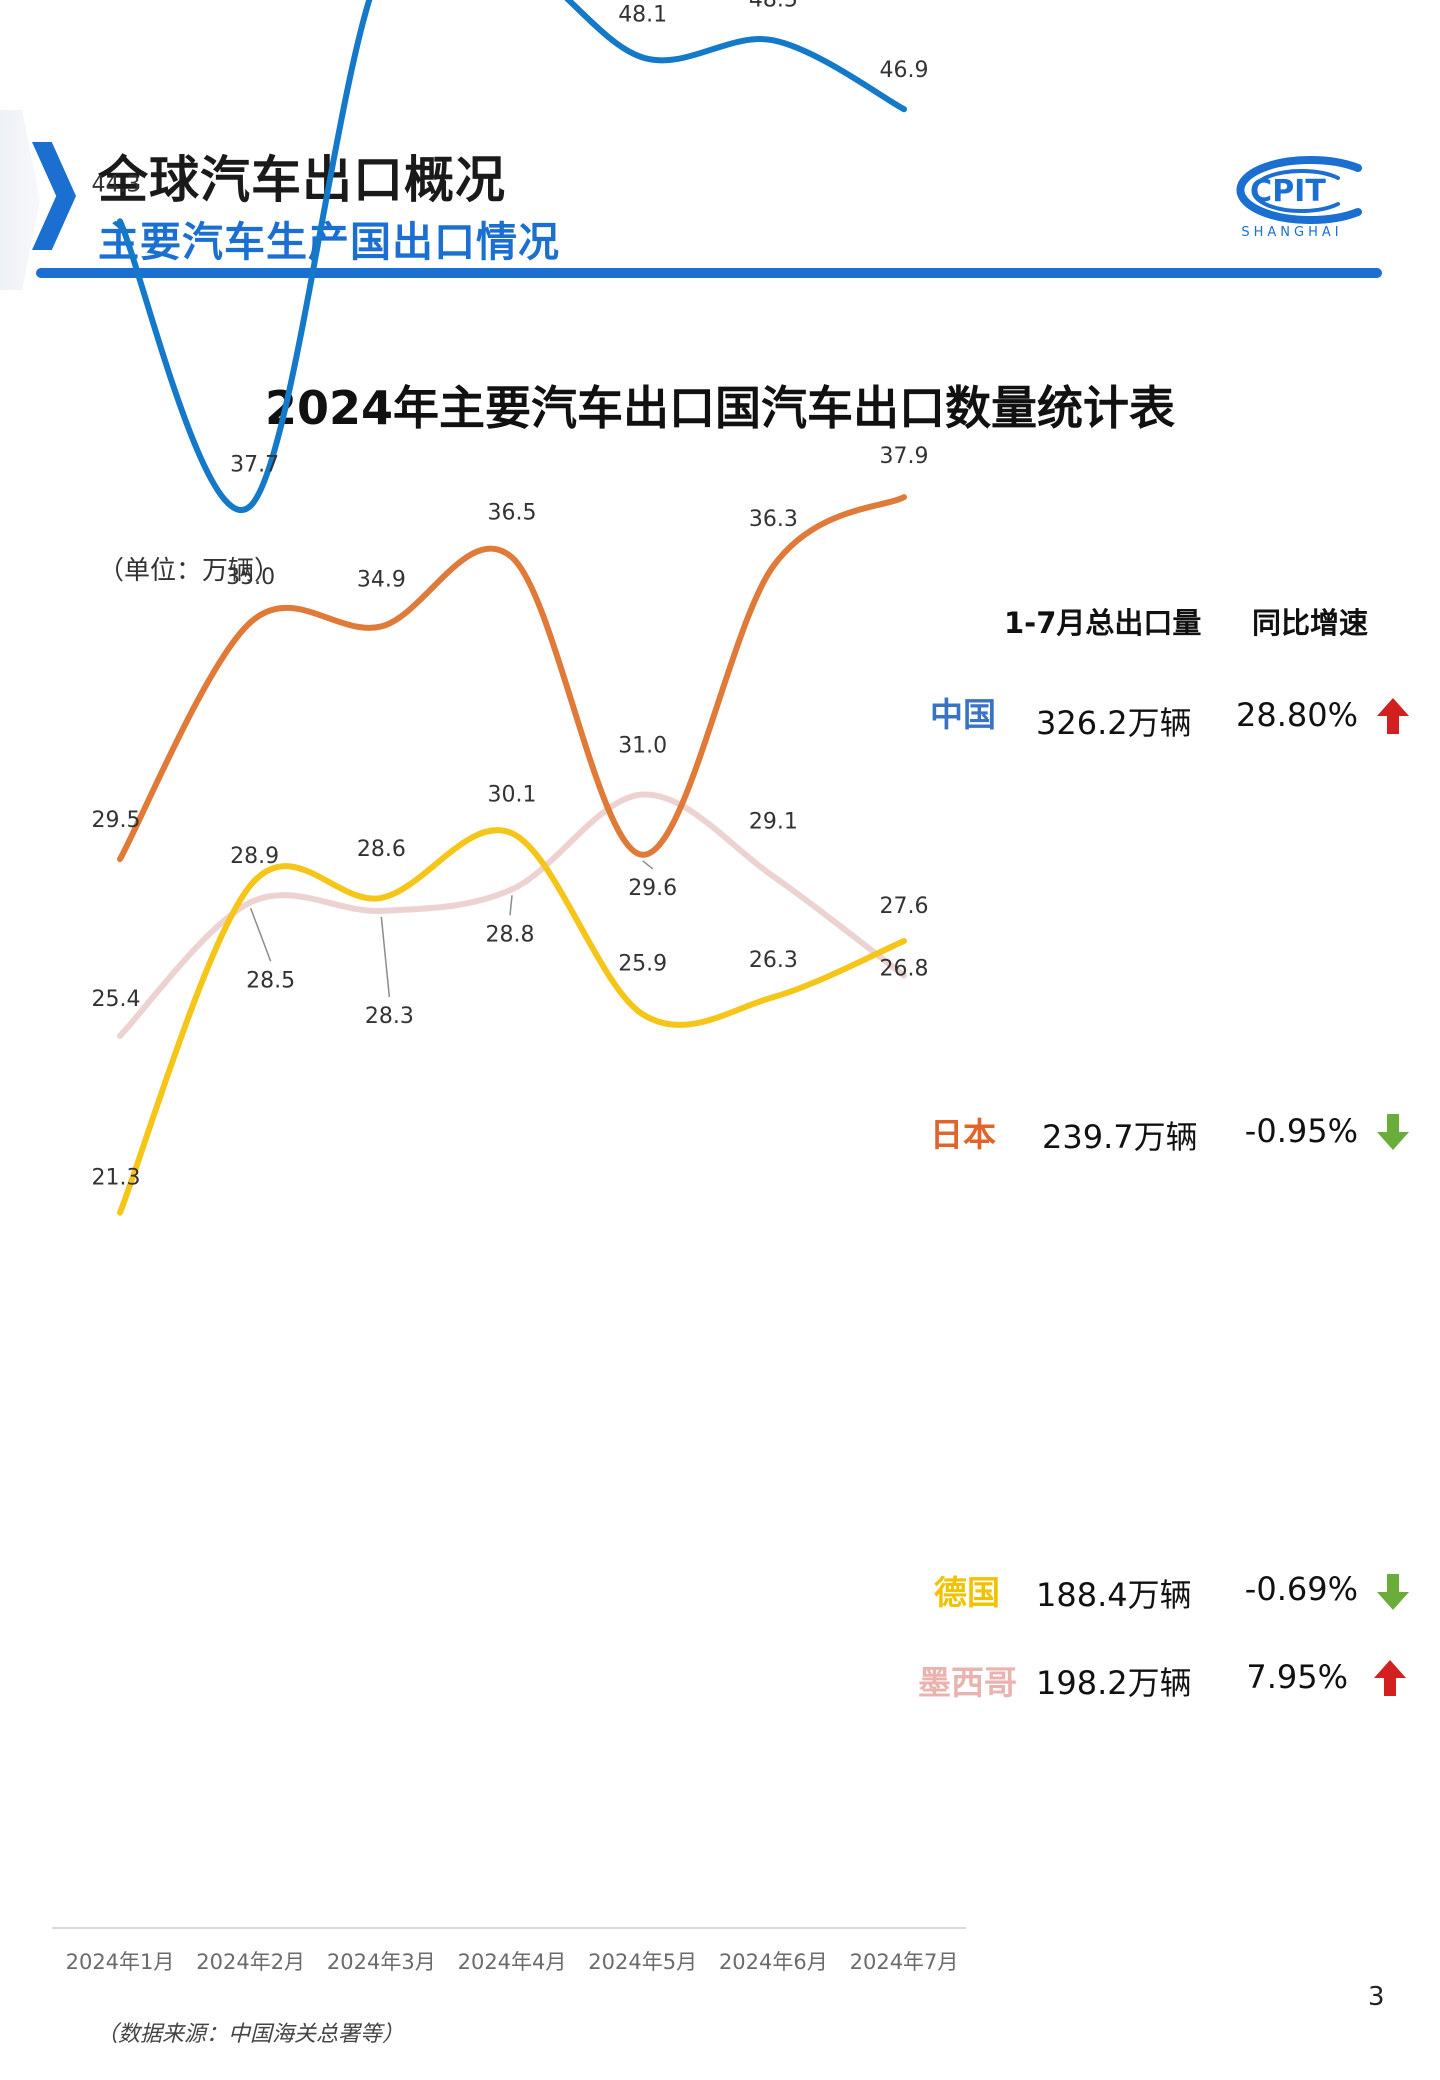 The width and height of the screenshot is (1440, 2080). What do you see at coordinates (1301, 1131) in the screenshot?
I see `growth-value: -0.95%` at bounding box center [1301, 1131].